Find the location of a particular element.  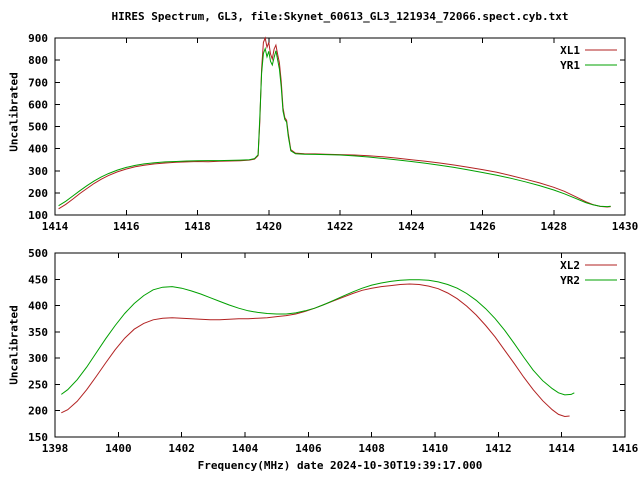

svg-text: 1422 is located at coordinates (340, 226).